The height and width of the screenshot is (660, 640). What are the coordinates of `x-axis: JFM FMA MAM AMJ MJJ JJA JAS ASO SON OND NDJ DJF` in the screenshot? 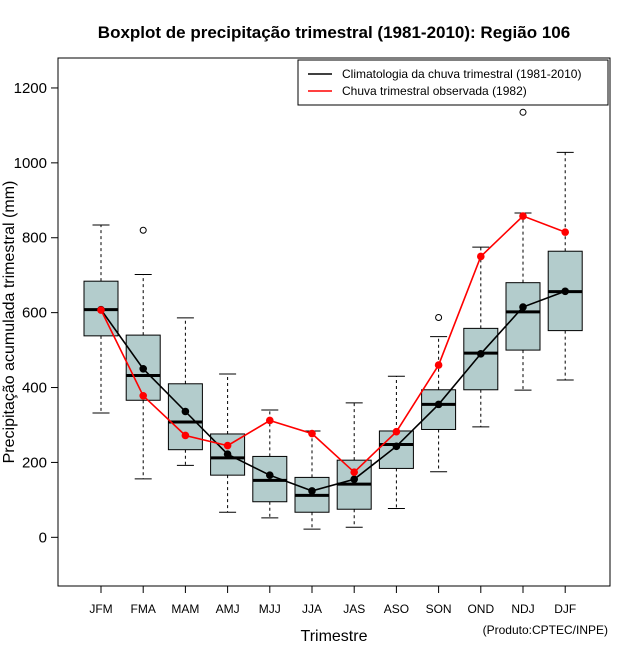 It's located at (332, 601).